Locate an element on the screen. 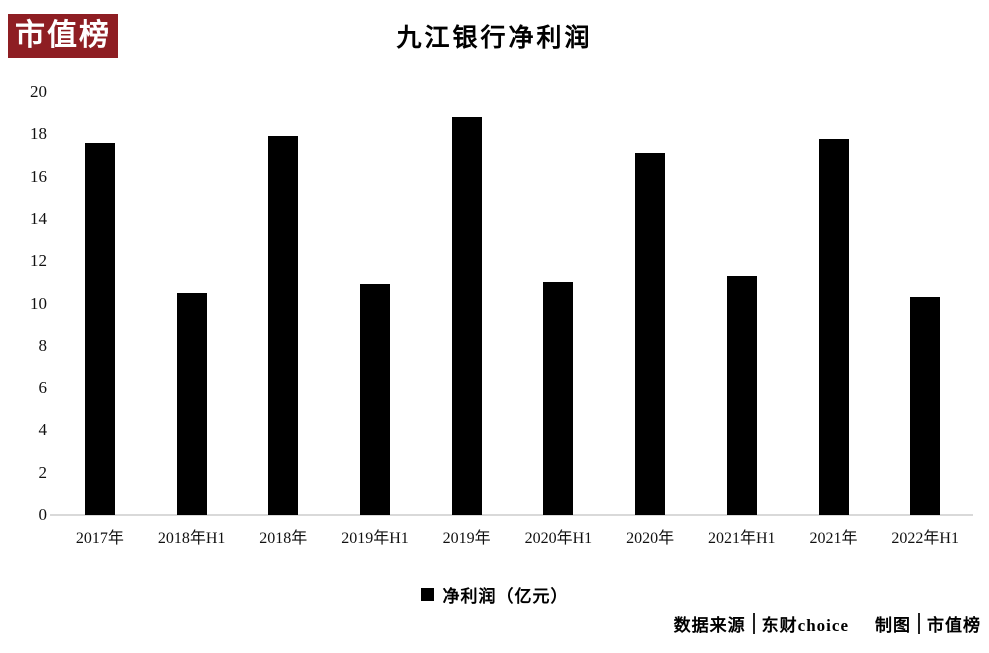 The width and height of the screenshot is (989, 653). y-tick-label: 4 is located at coordinates (43, 430).